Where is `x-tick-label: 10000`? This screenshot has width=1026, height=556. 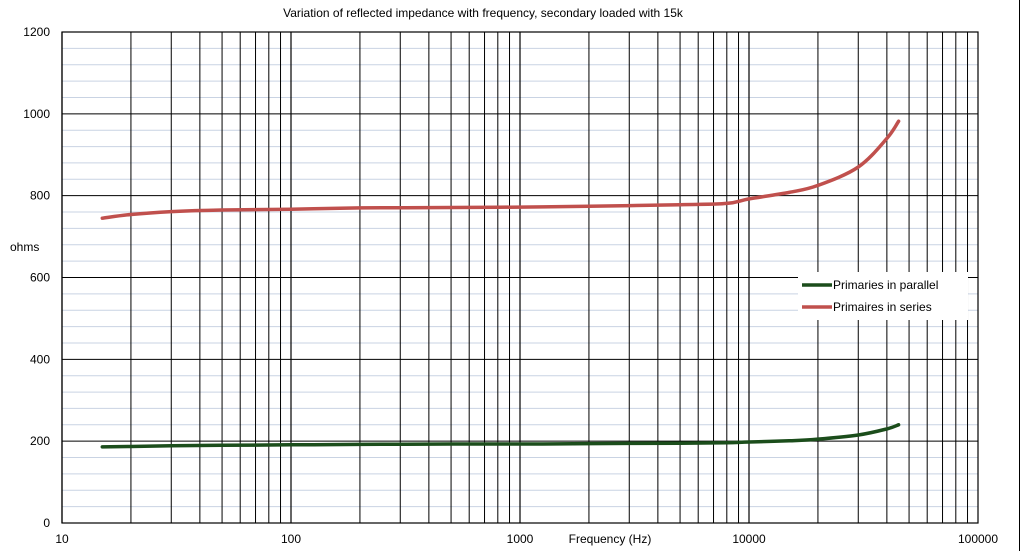
x-tick-label: 10000 is located at coordinates (749, 539).